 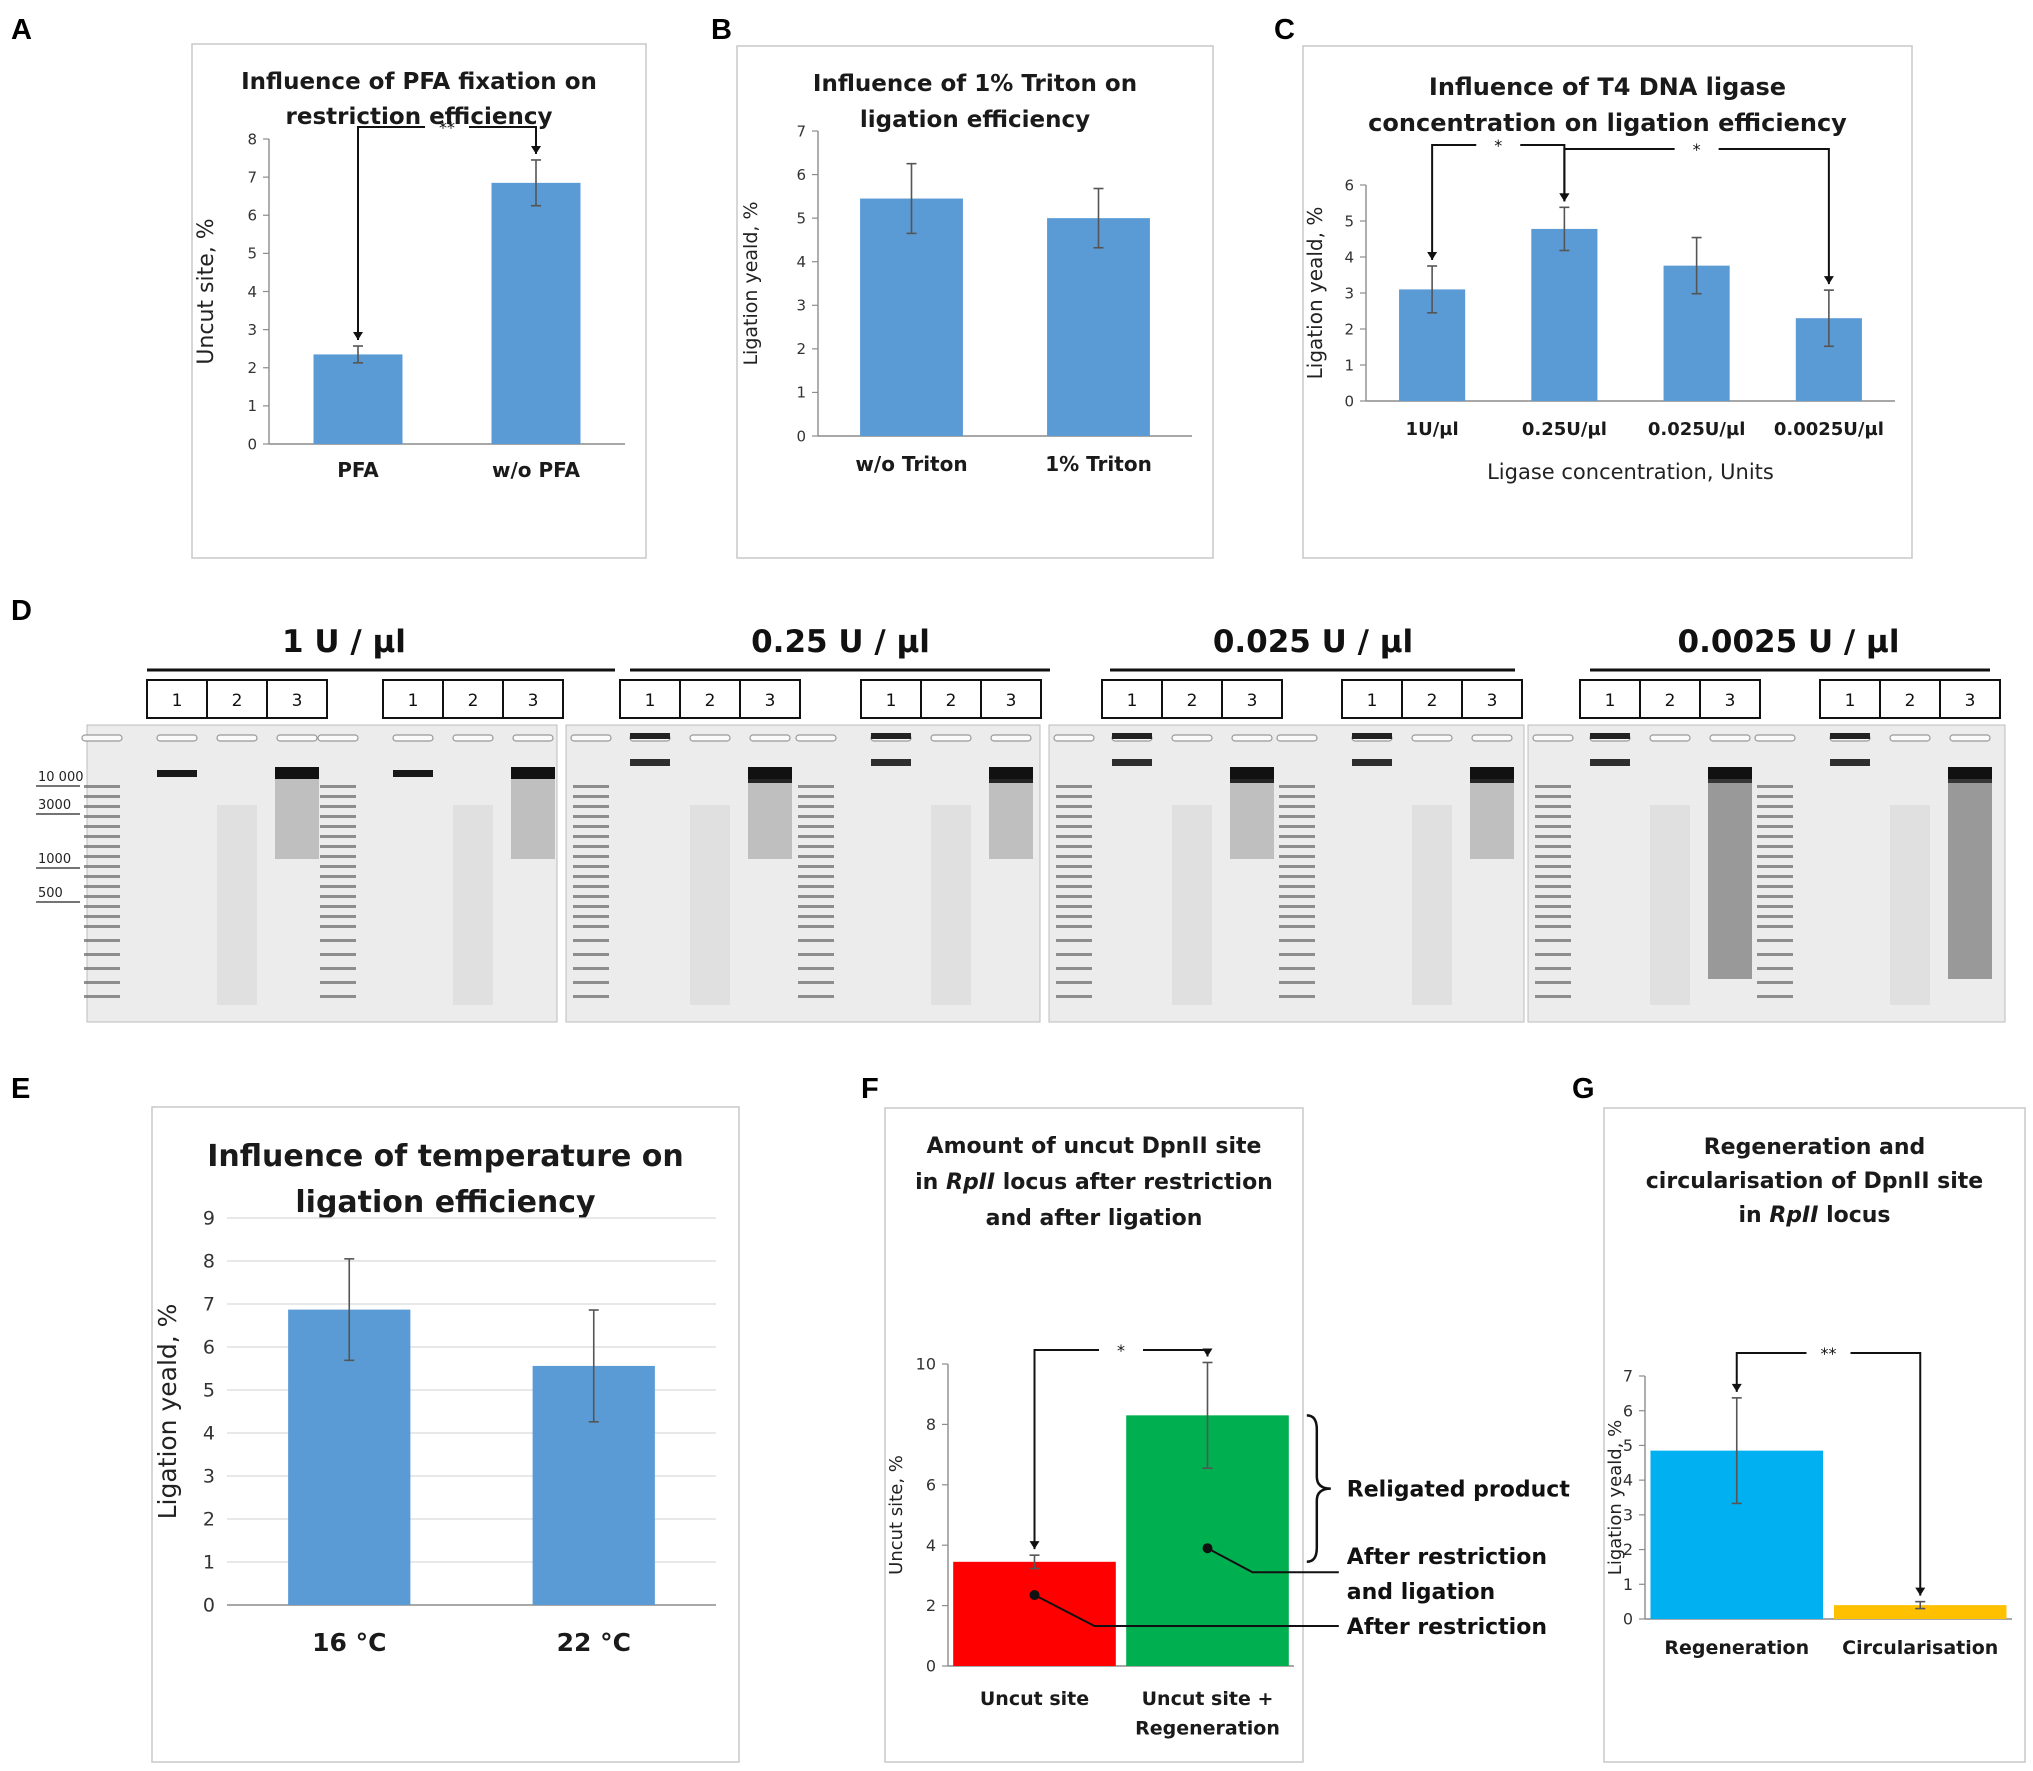 What do you see at coordinates (1564, 314) in the screenshot?
I see `chart-c-bar` at bounding box center [1564, 314].